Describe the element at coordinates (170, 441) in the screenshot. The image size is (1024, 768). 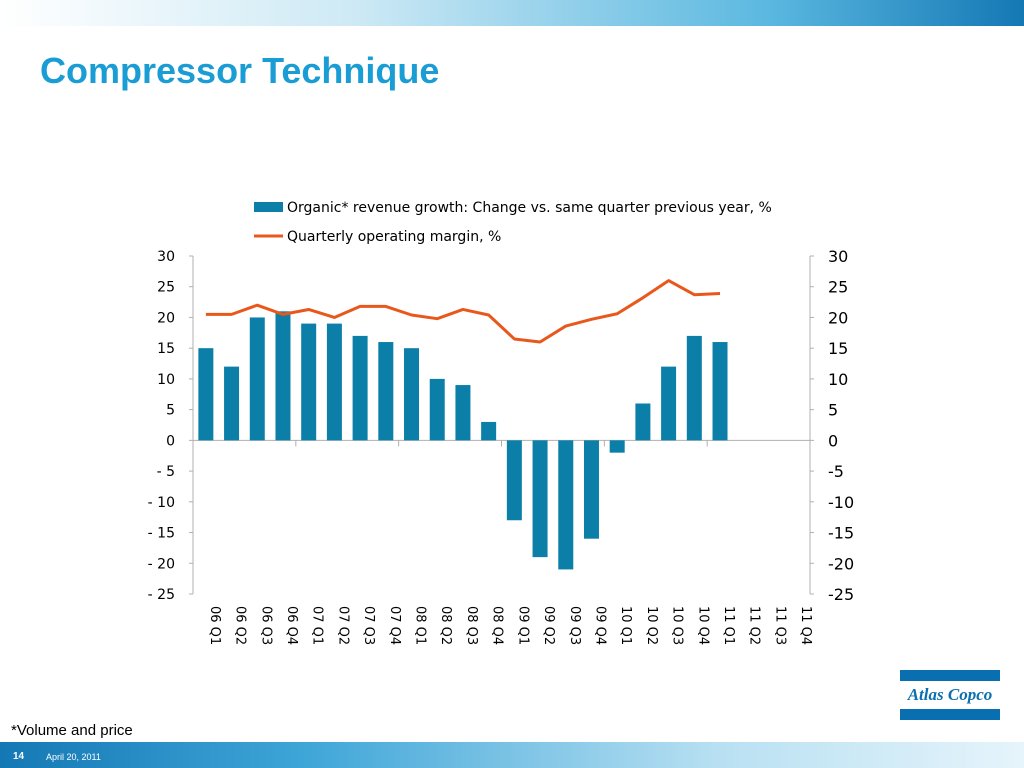
I see `y-left-tick-label: 0` at that location.